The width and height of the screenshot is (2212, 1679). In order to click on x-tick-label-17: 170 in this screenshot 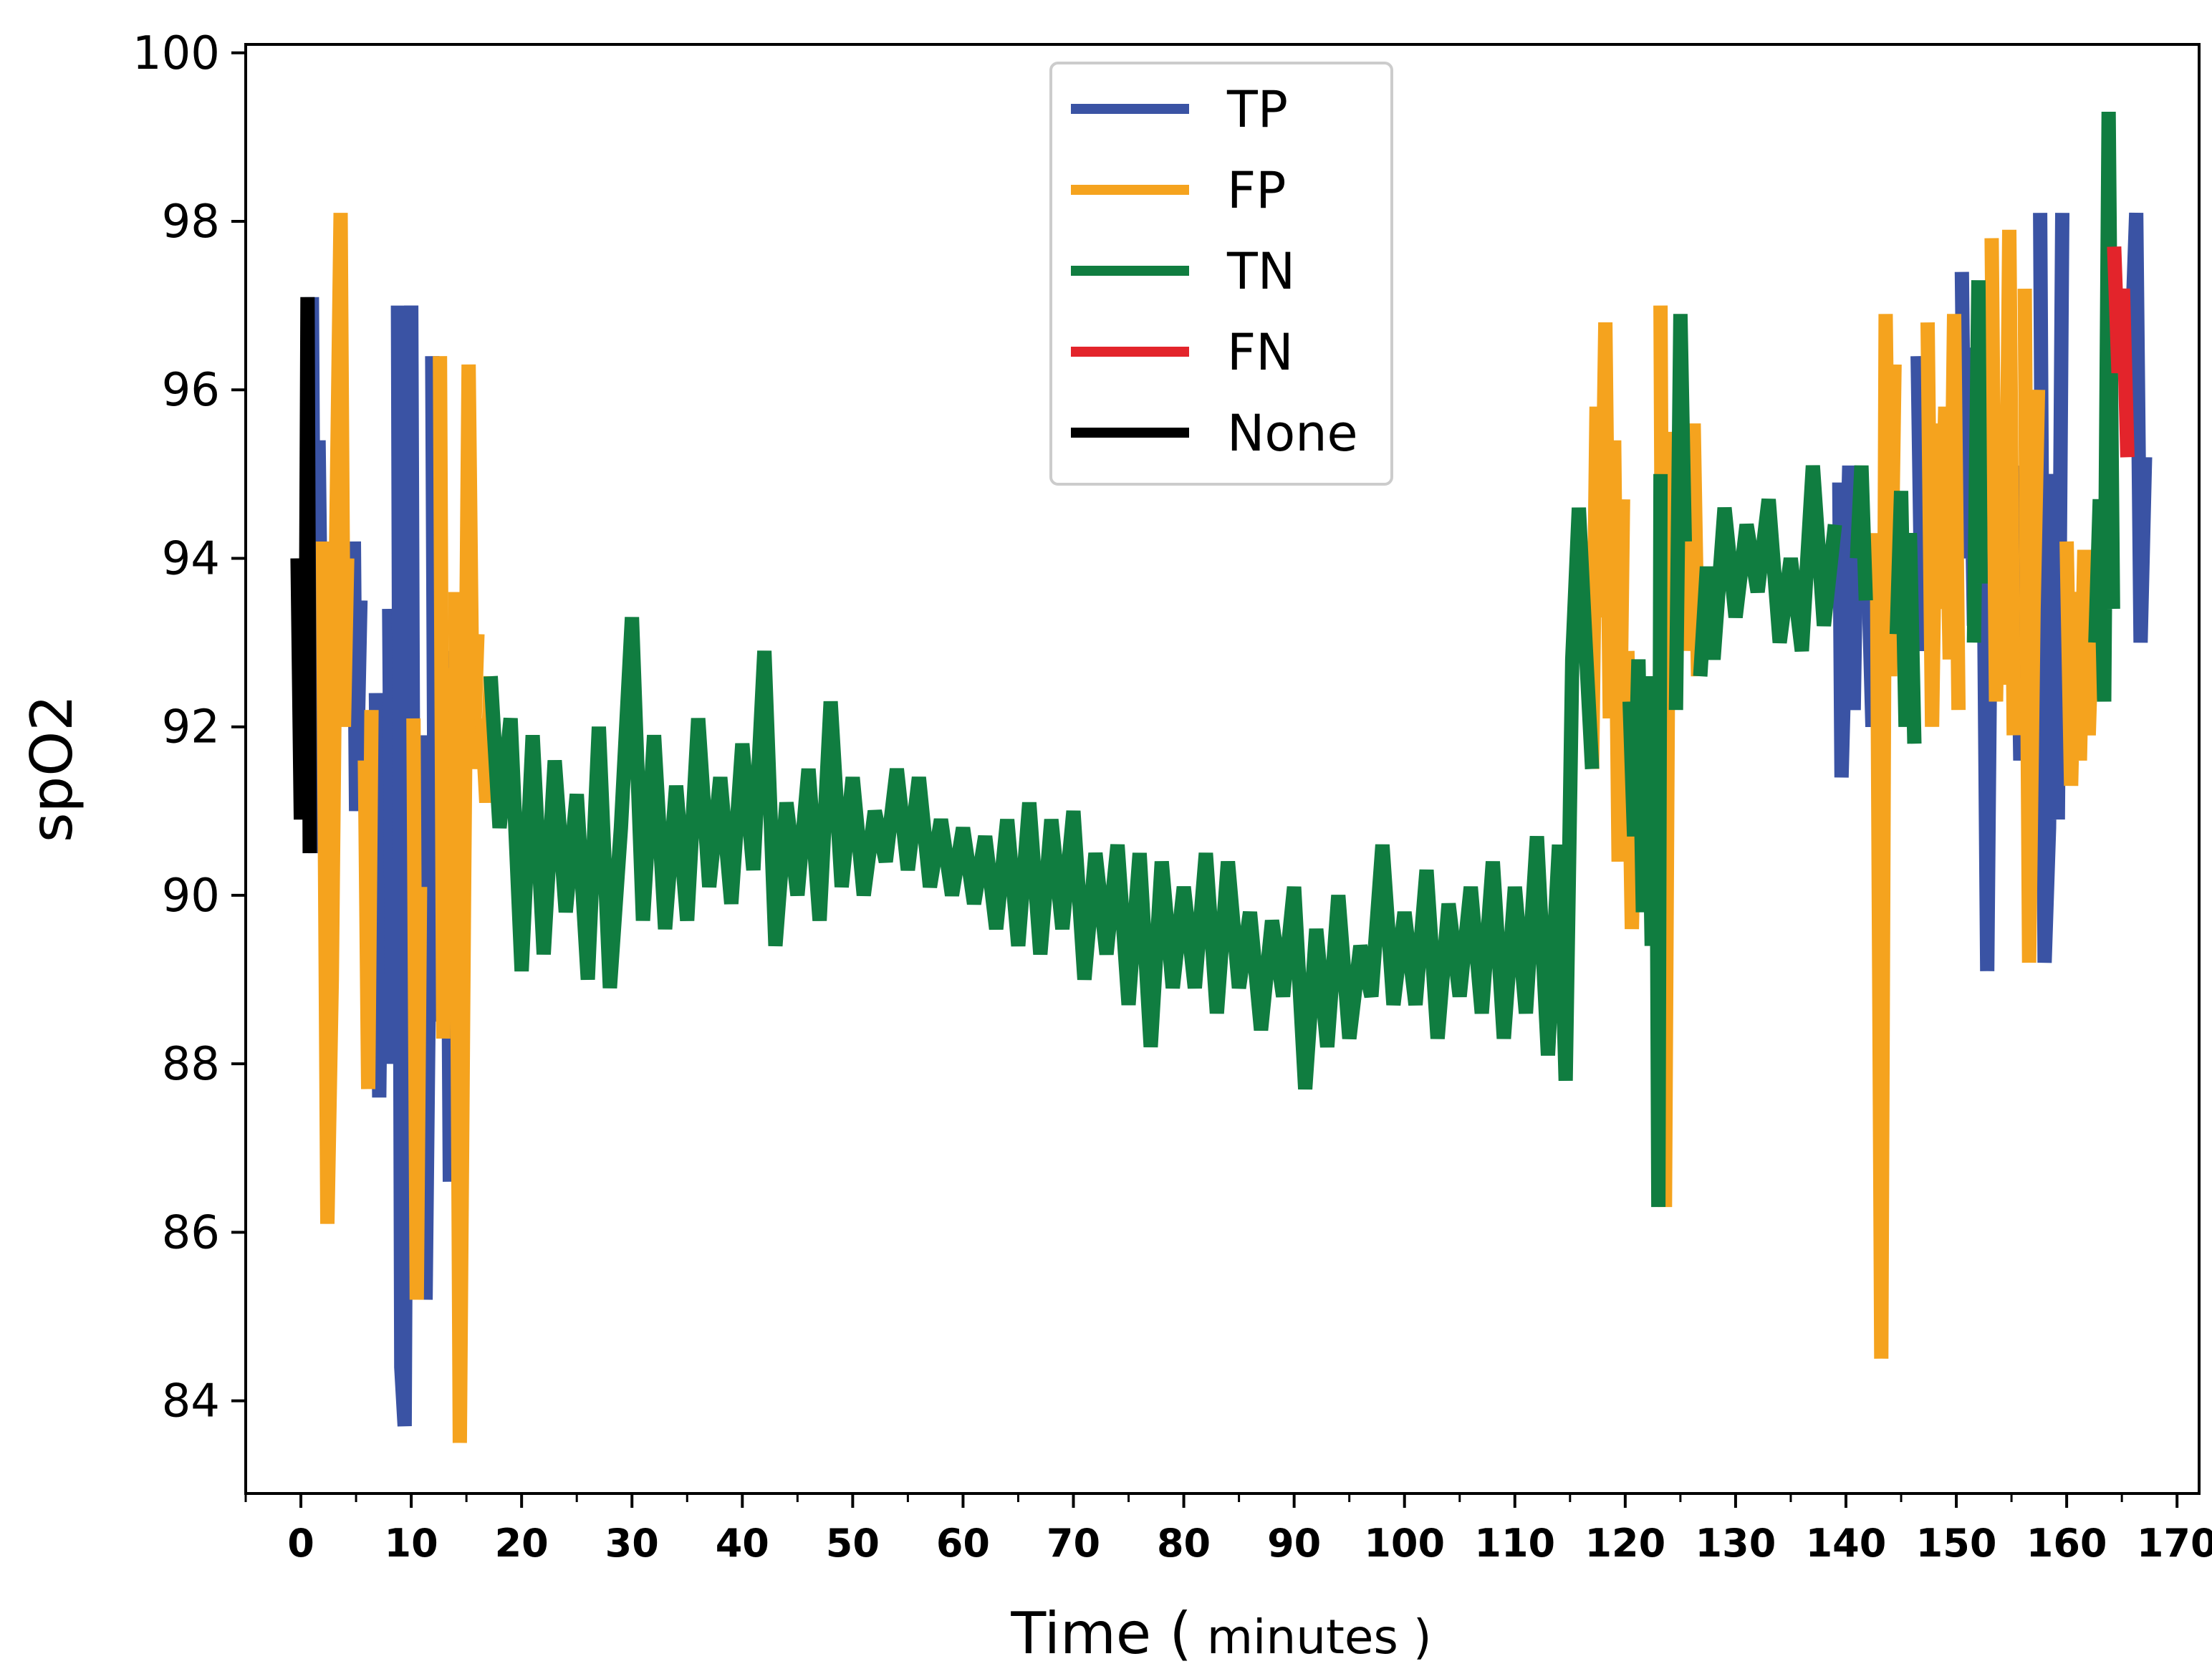, I will do `click(2174, 1543)`.